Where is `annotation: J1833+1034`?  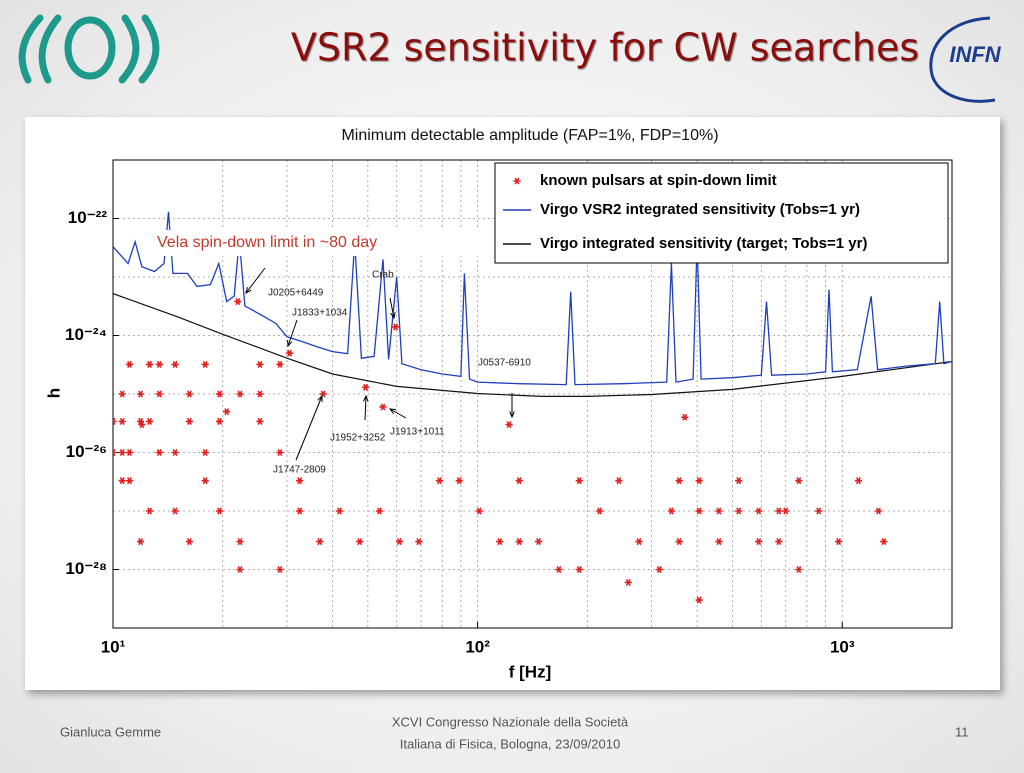
annotation: J1833+1034 is located at coordinates (320, 313).